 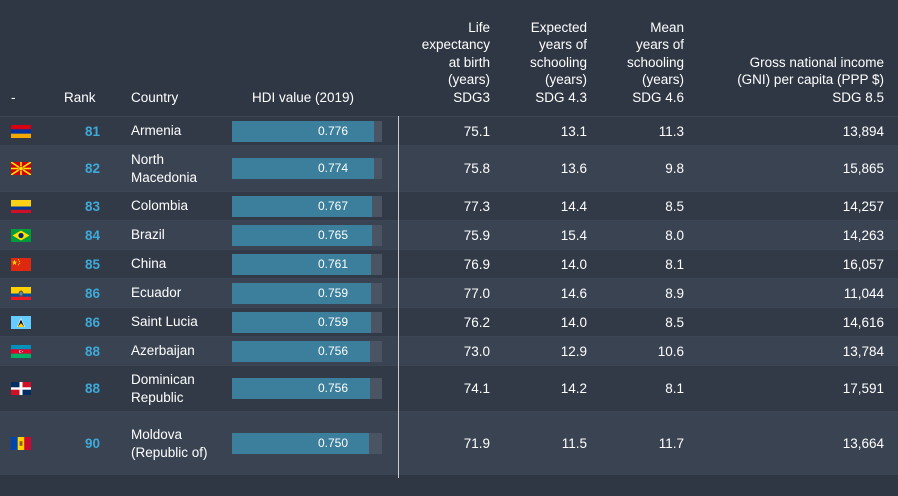 What do you see at coordinates (449, 487) in the screenshot?
I see `bottom-strip` at bounding box center [449, 487].